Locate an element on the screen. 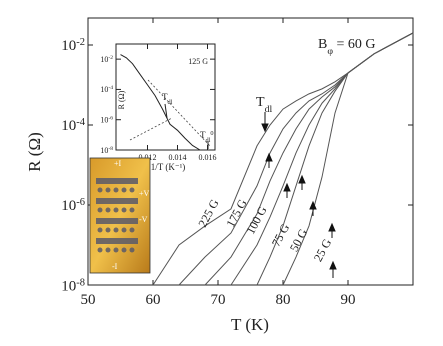 This screenshot has width=443, height=346. transition-label: Tdl0 is located at coordinates (207, 137).